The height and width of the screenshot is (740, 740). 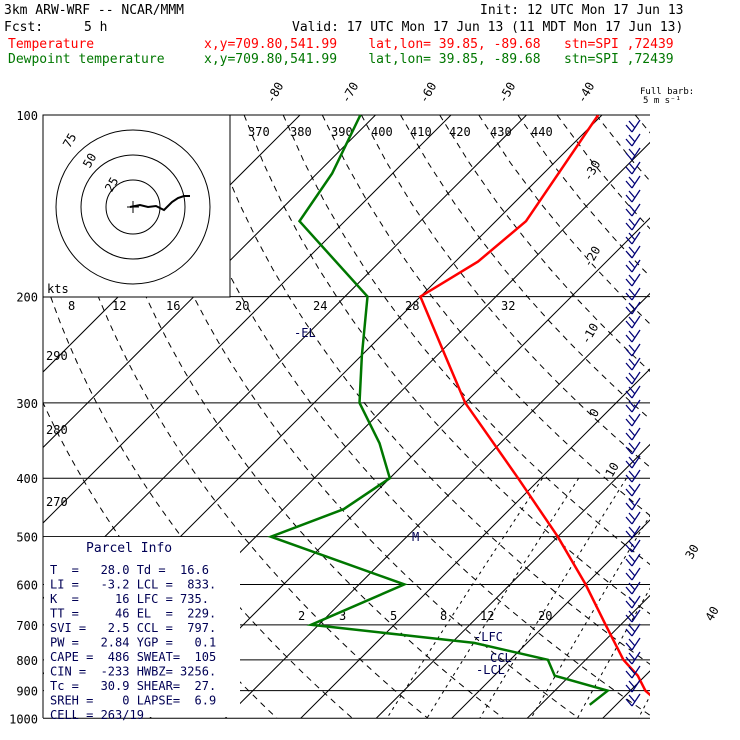 I want to click on forecast-label: Fcst:, so click(x=23, y=27).